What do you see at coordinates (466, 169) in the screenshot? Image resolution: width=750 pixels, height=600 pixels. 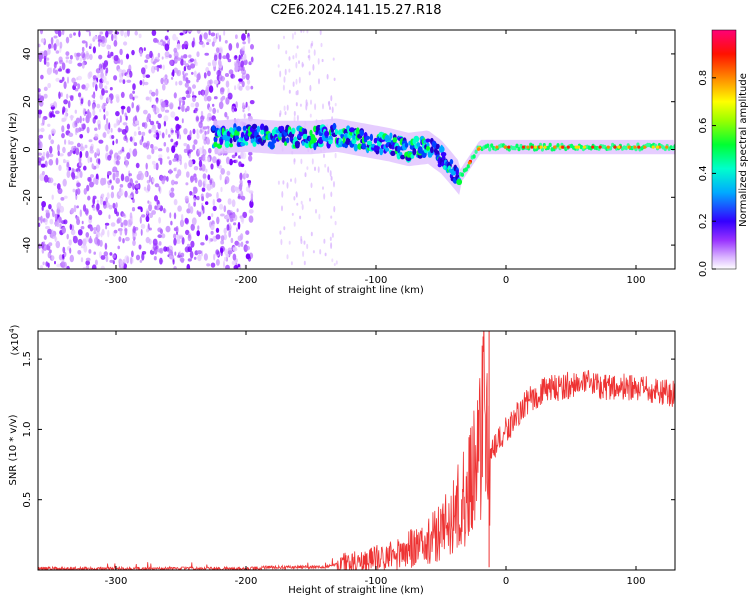 I see `spectrogram-line-cell` at bounding box center [466, 169].